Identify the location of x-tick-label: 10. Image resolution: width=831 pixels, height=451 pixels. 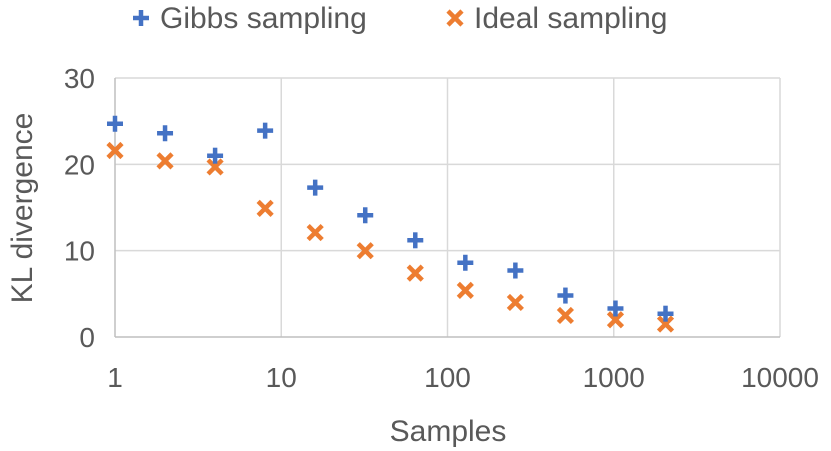
(281, 377).